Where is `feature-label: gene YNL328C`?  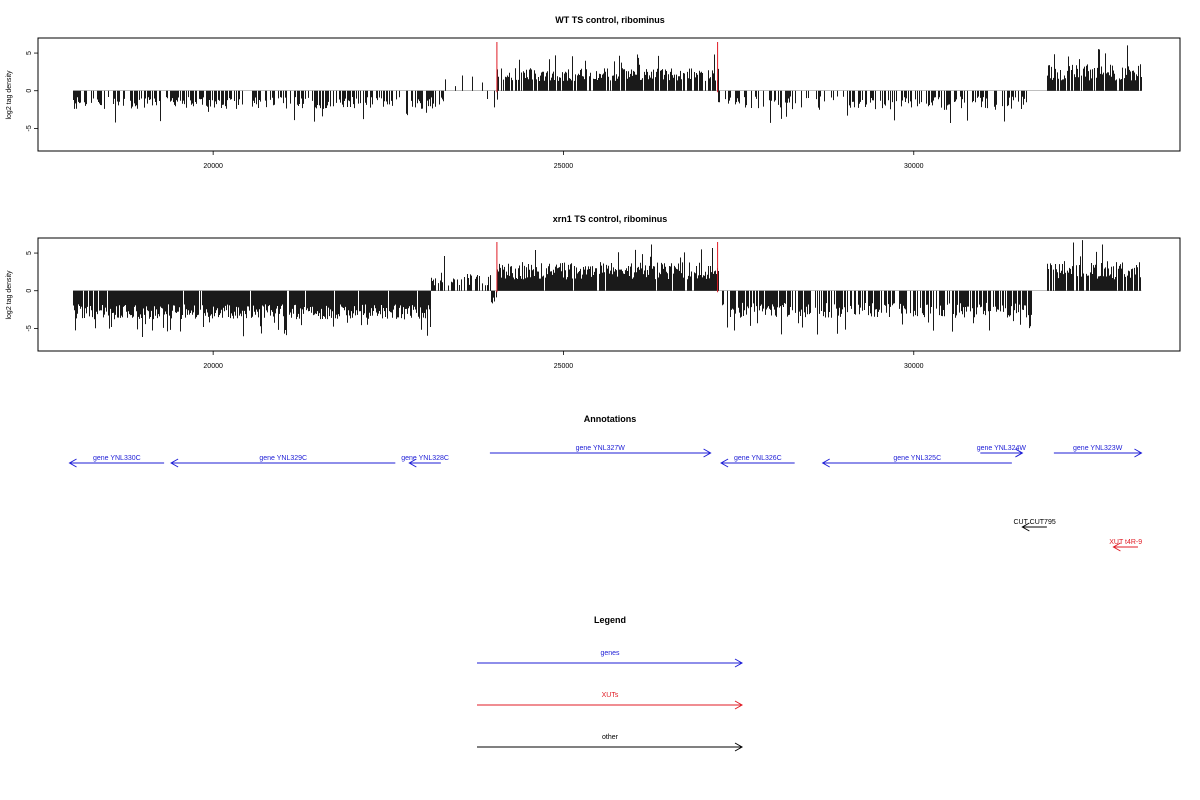 feature-label: gene YNL328C is located at coordinates (425, 458).